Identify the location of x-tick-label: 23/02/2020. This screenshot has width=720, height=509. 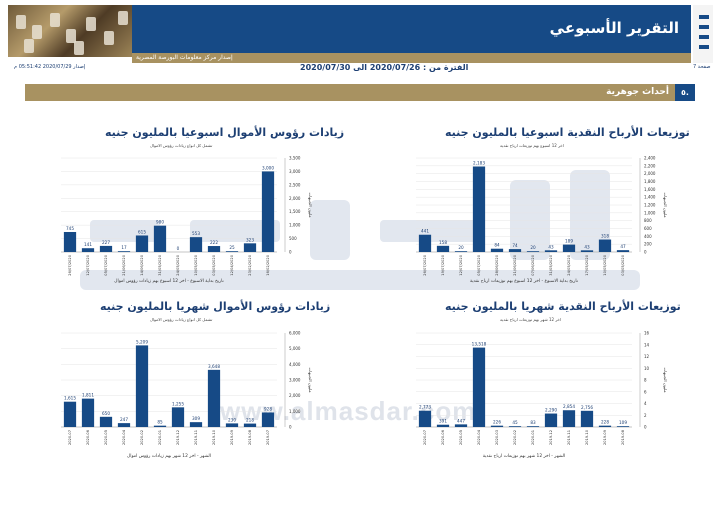
(250, 264).